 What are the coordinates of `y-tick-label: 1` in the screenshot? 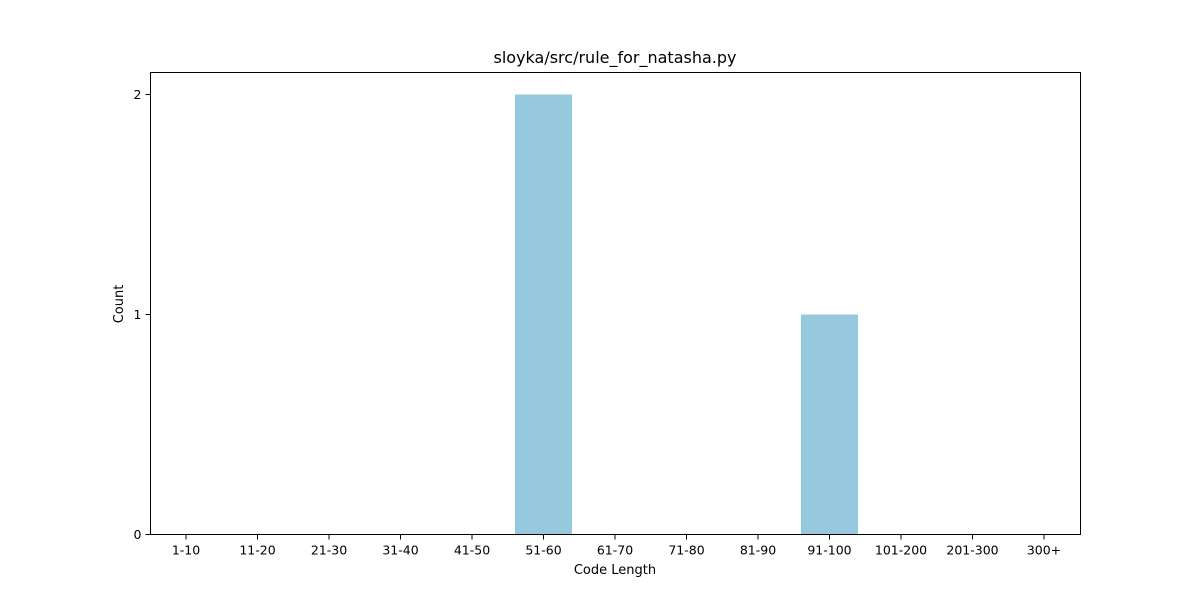 It's located at (138, 314).